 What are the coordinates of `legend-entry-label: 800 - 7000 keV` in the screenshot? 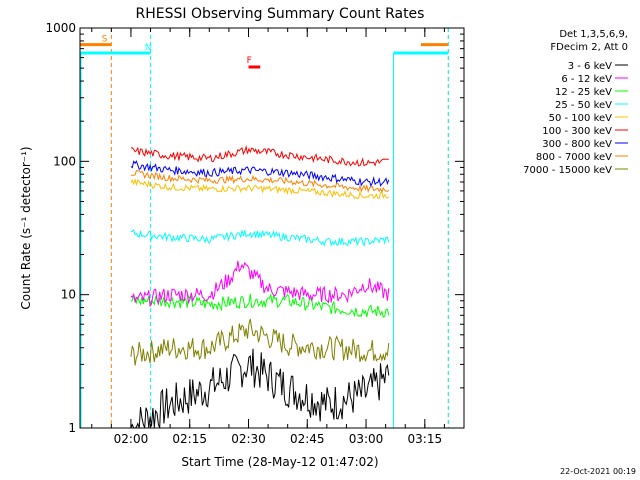 It's located at (574, 157).